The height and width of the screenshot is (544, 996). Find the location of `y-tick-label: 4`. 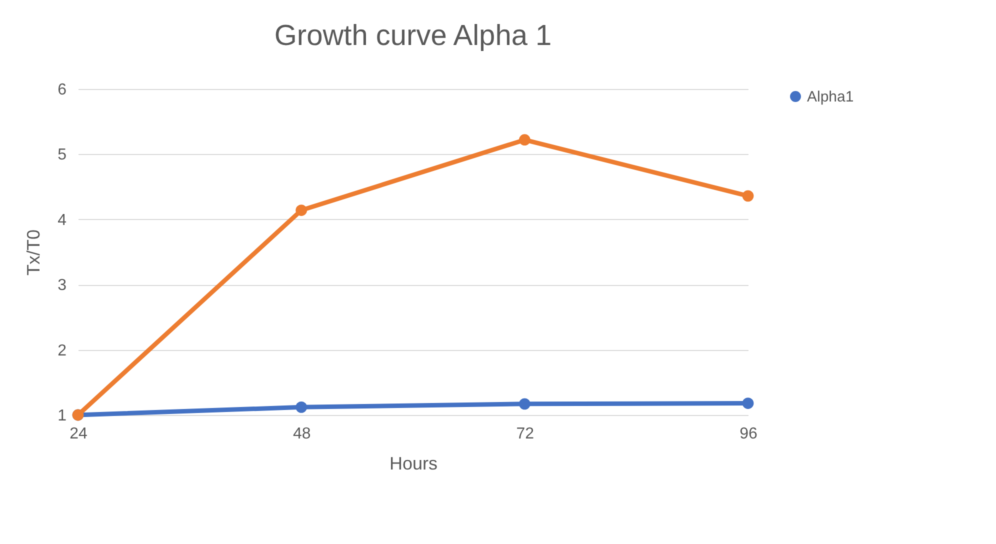

y-tick-label: 4 is located at coordinates (62, 220).